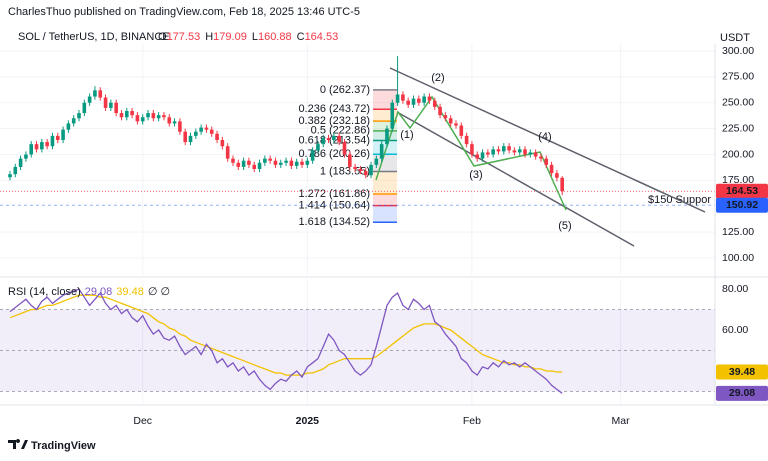  I want to click on rsi-header: RSI (14, close) 29.08 39.48 ∅ ∅, so click(89, 292).